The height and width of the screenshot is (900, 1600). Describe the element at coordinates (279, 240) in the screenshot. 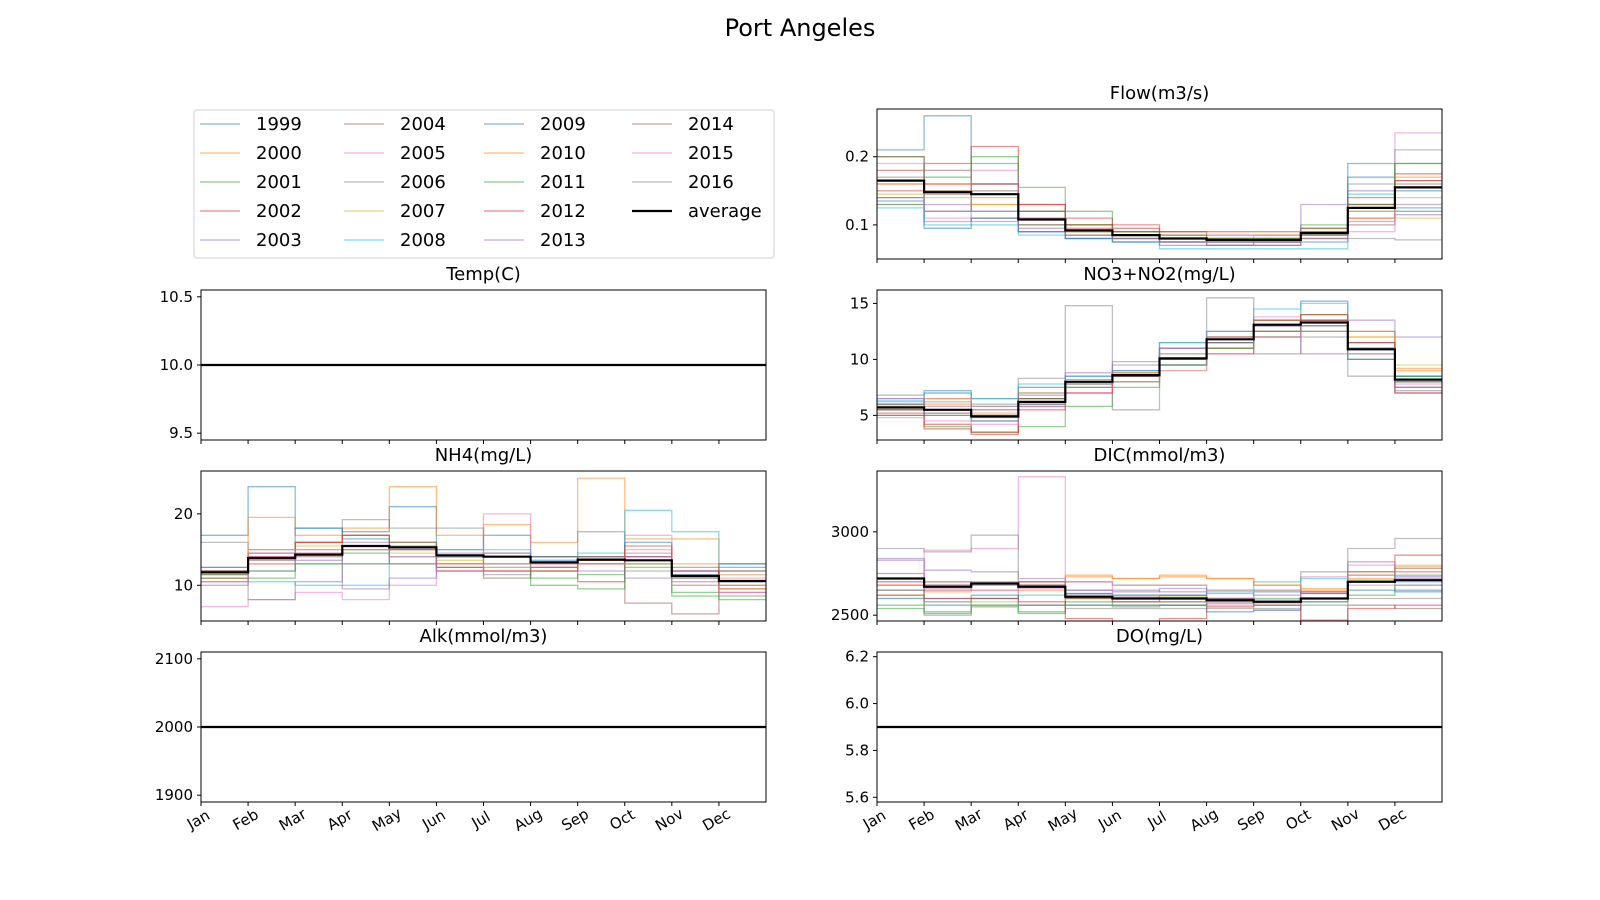

I see `legend-label: 2003` at that location.